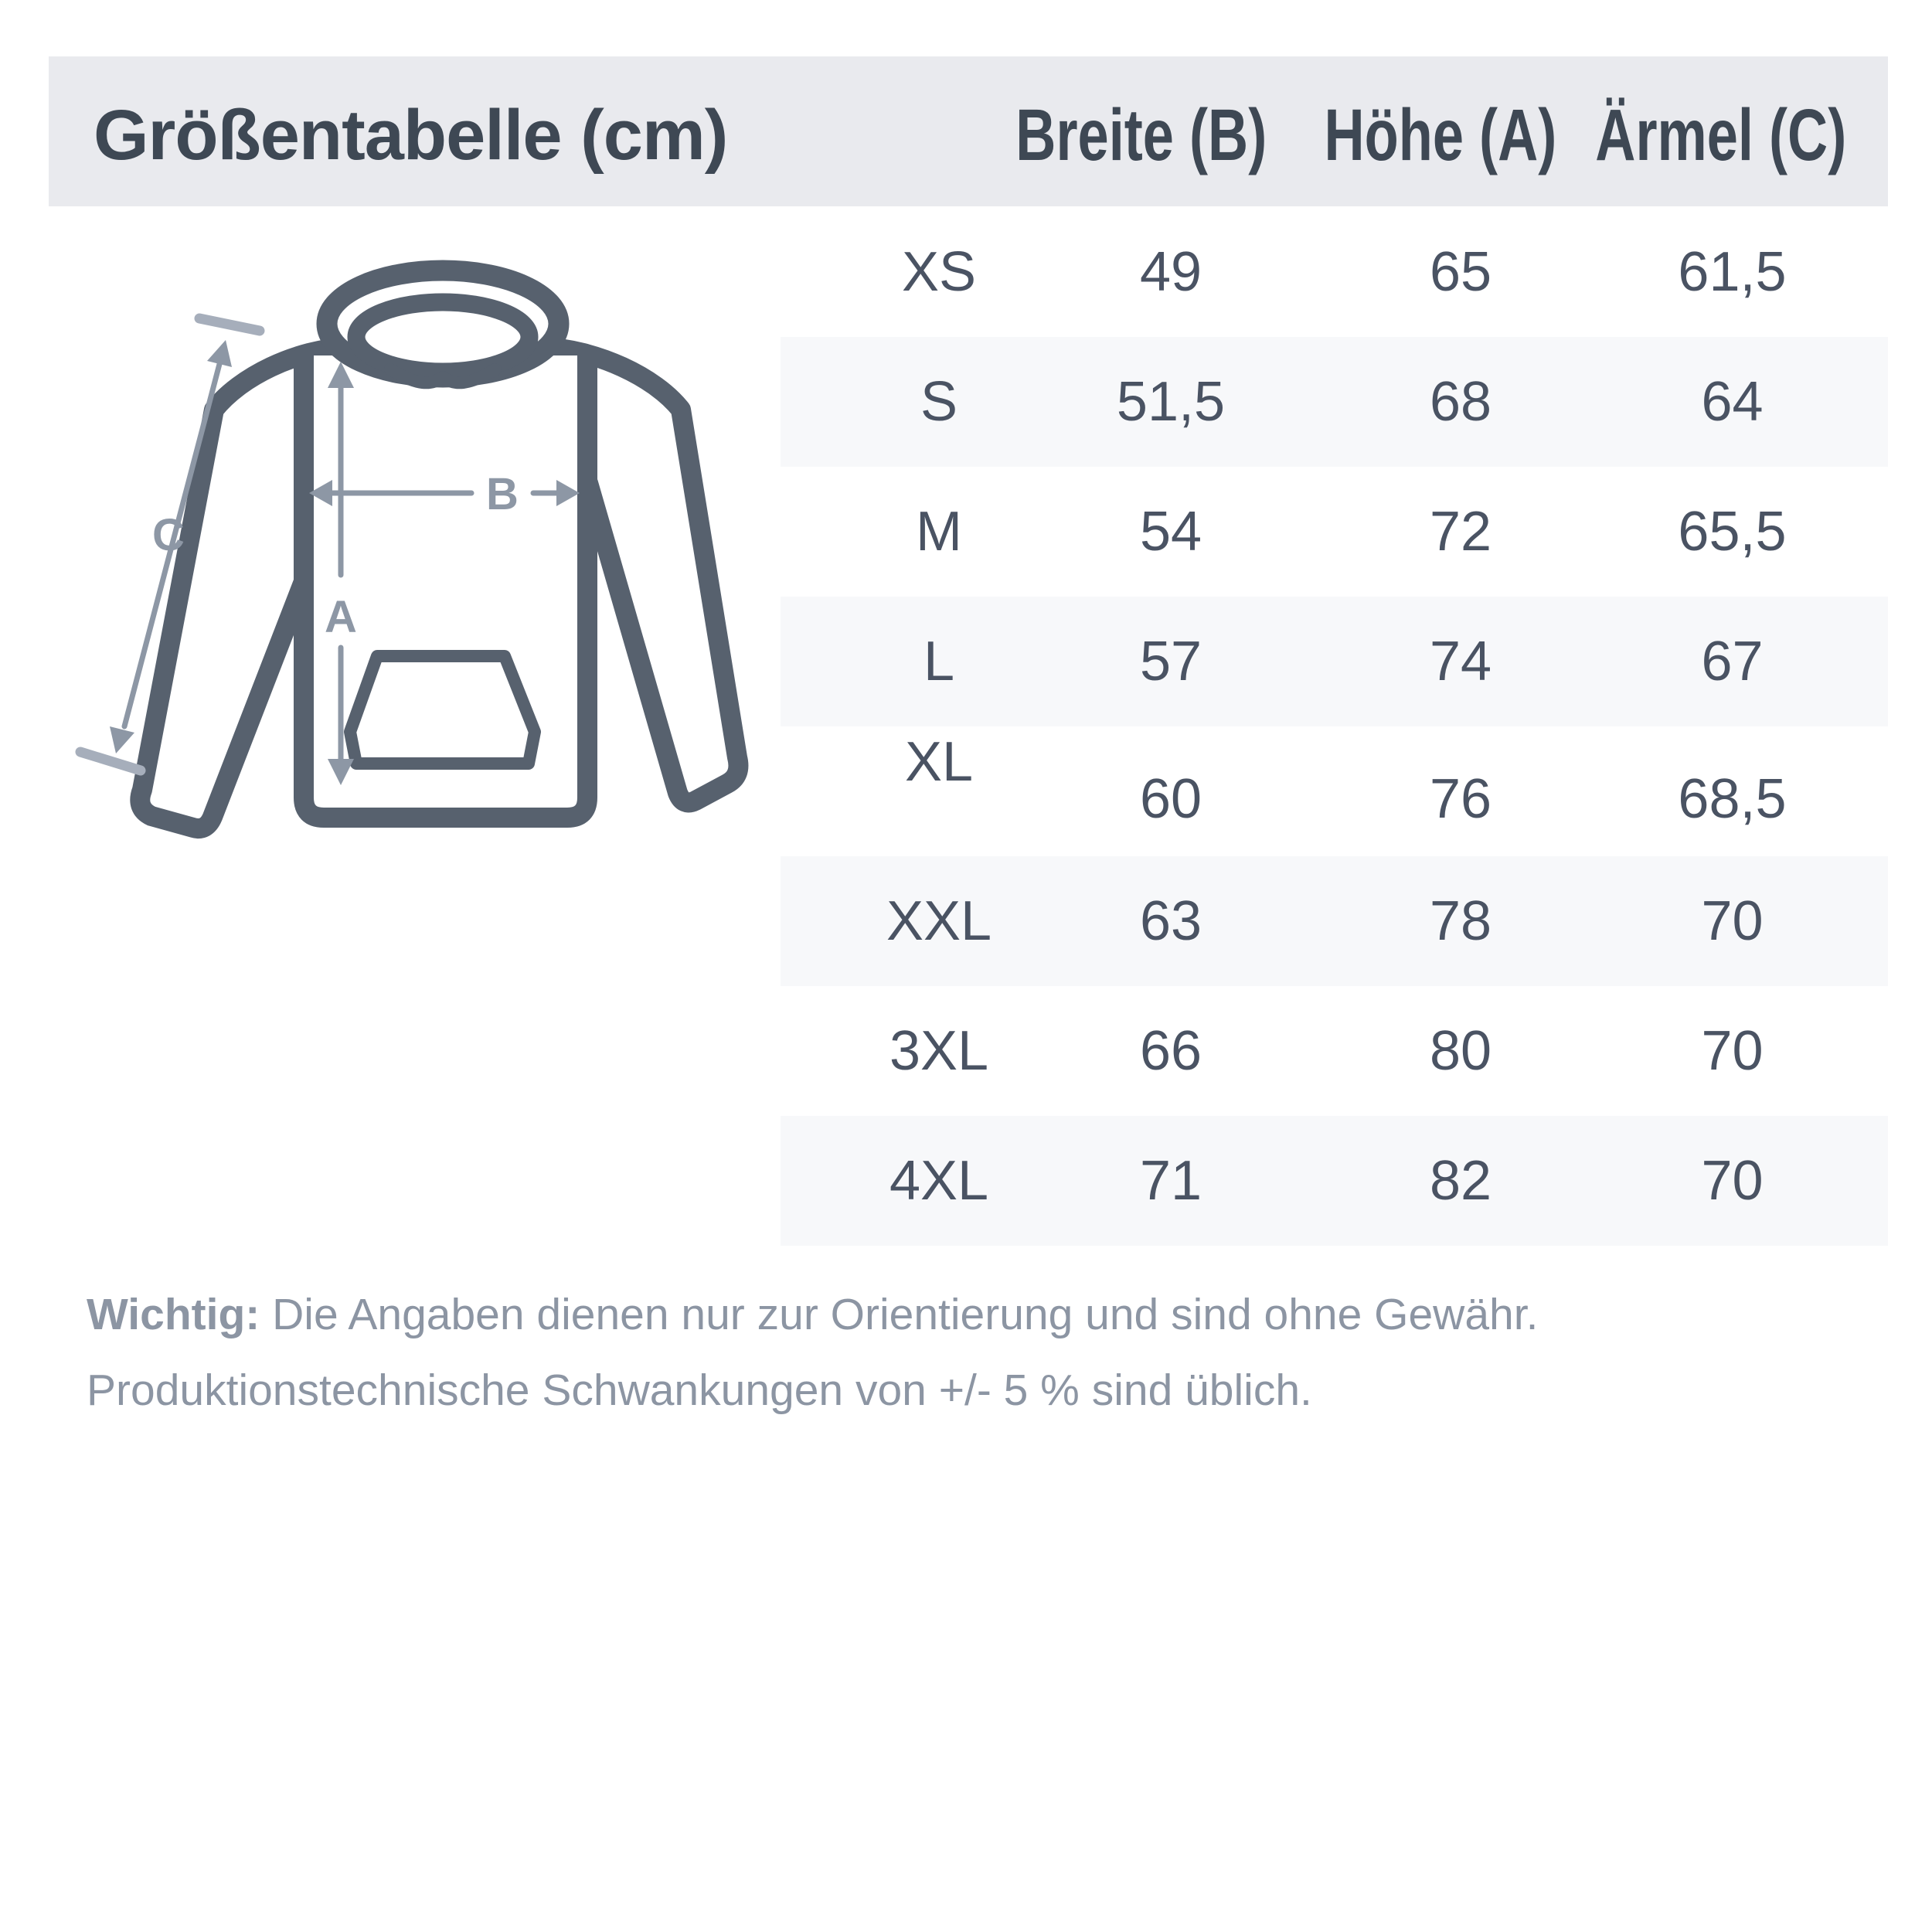 This screenshot has width=1932, height=1932. I want to click on column-header-aermel: Ärmel (C), so click(1721, 131).